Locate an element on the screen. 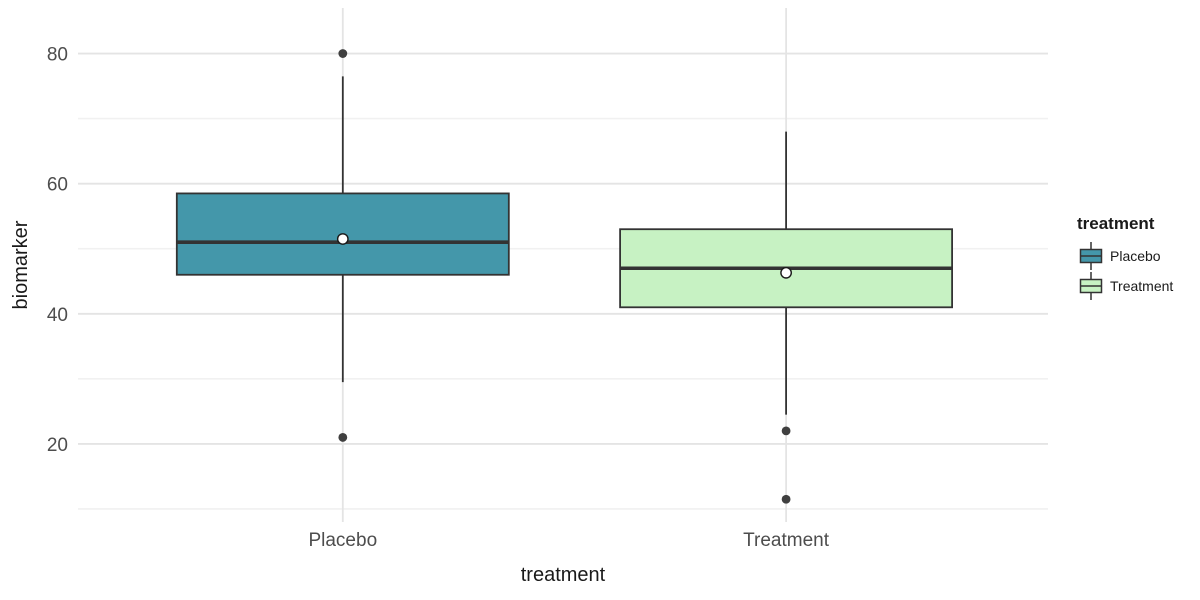  y-tick-label-20: 20 is located at coordinates (57, 445).